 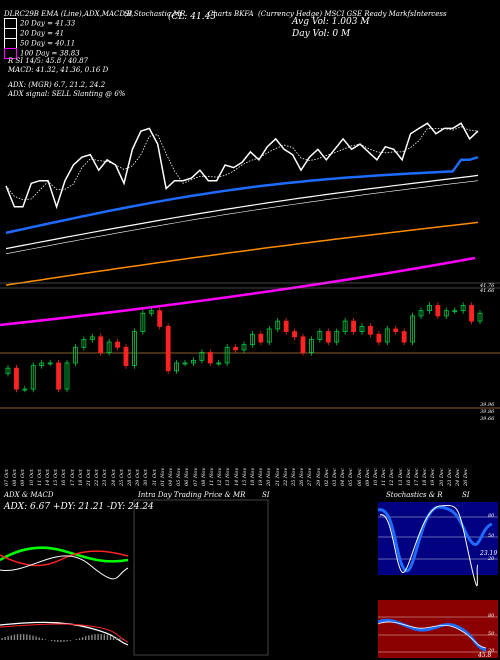 What do you see at coordinates (58, 70) in the screenshot?
I see `macd-readout: MACD: 41.32, 41.36, 0.16 D` at bounding box center [58, 70].